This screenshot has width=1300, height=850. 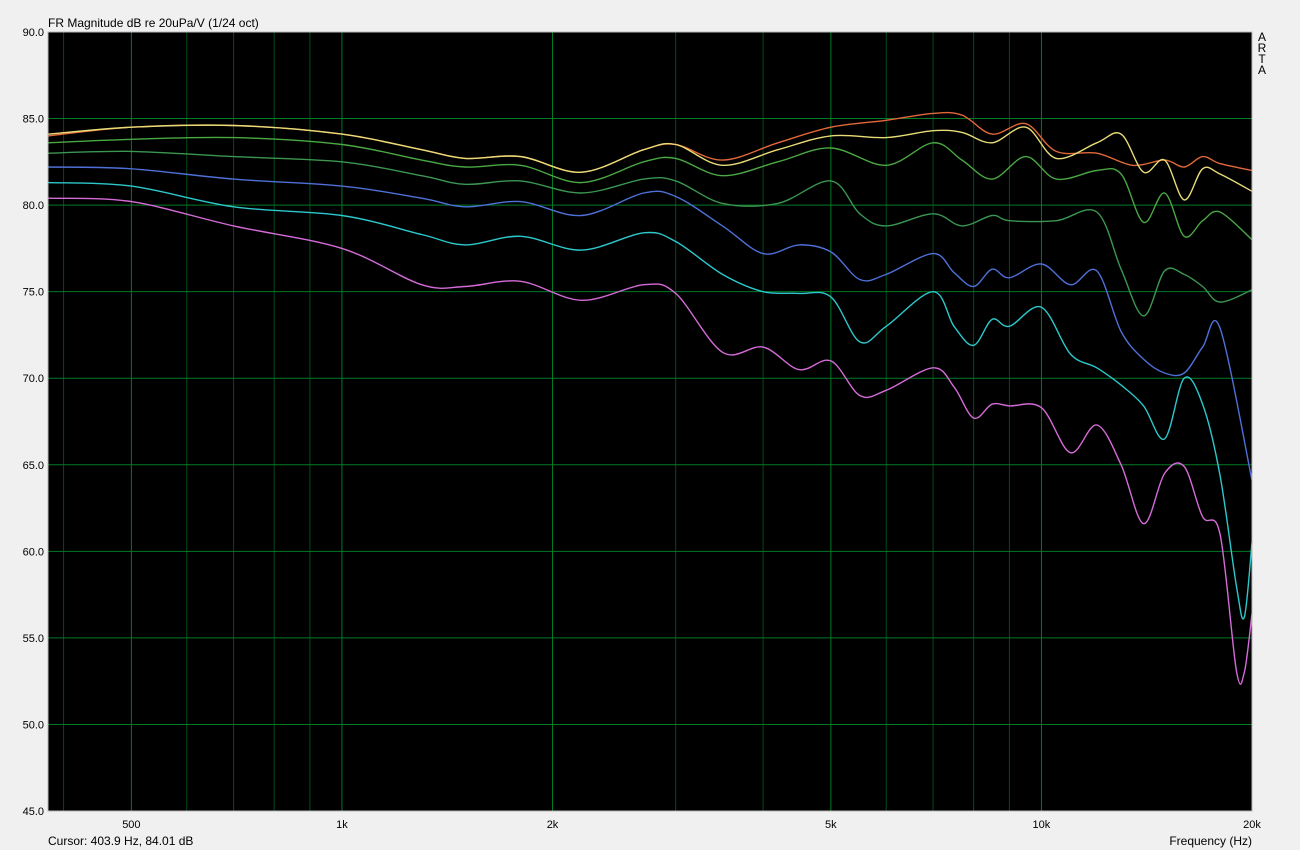 I want to click on y-tick-label: 85.0, so click(x=33, y=120).